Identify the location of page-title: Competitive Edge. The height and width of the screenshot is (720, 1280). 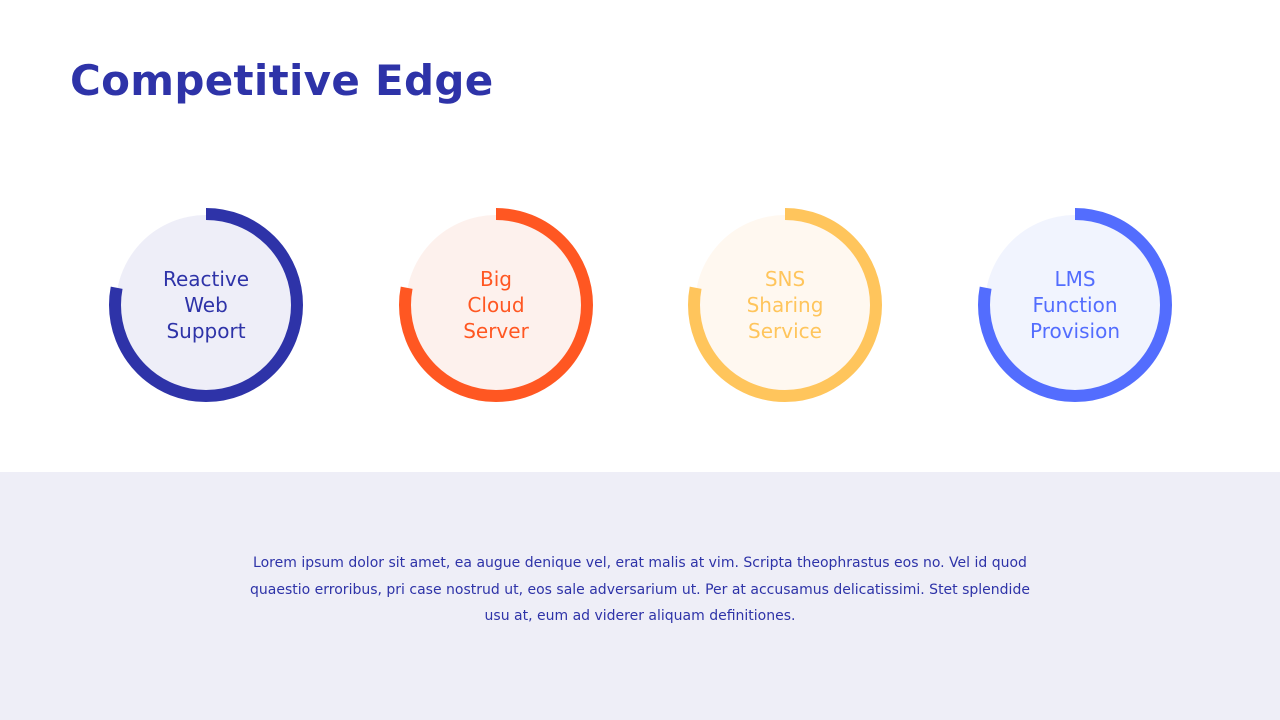
(282, 80).